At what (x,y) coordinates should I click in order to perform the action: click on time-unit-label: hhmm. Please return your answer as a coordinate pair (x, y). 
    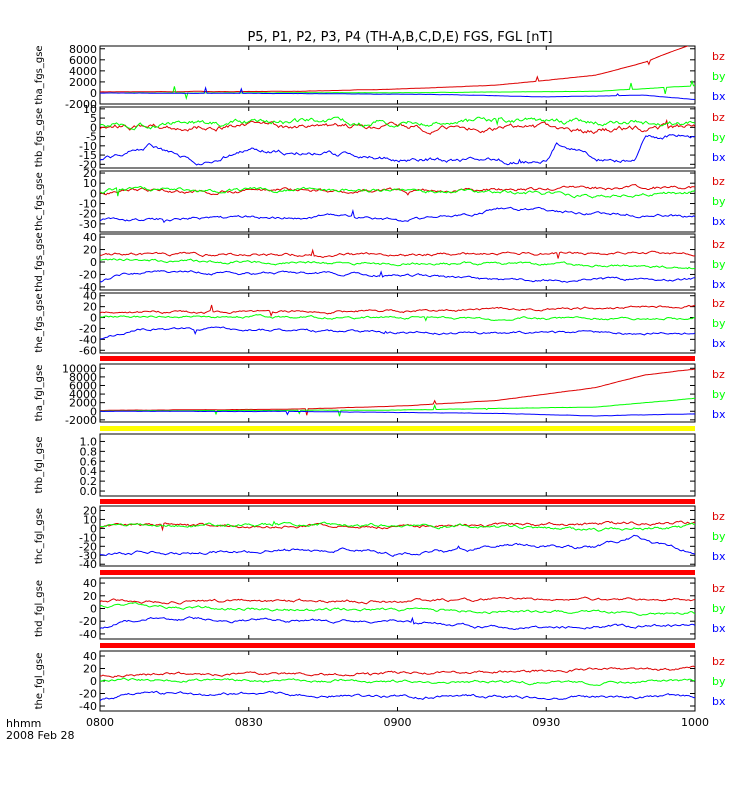
    Looking at the image, I should click on (23, 723).